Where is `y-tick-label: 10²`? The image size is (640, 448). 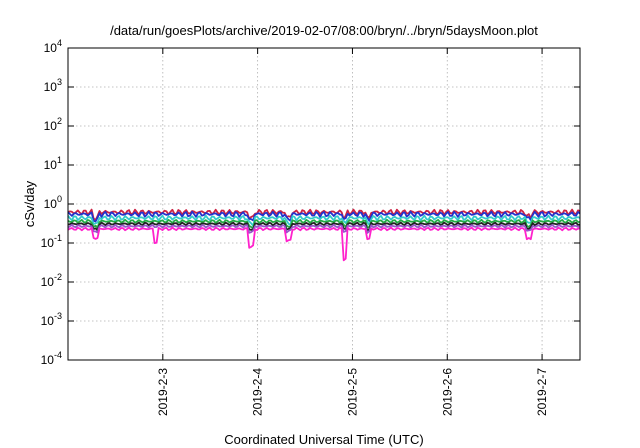
y-tick-label: 10² is located at coordinates (53, 124).